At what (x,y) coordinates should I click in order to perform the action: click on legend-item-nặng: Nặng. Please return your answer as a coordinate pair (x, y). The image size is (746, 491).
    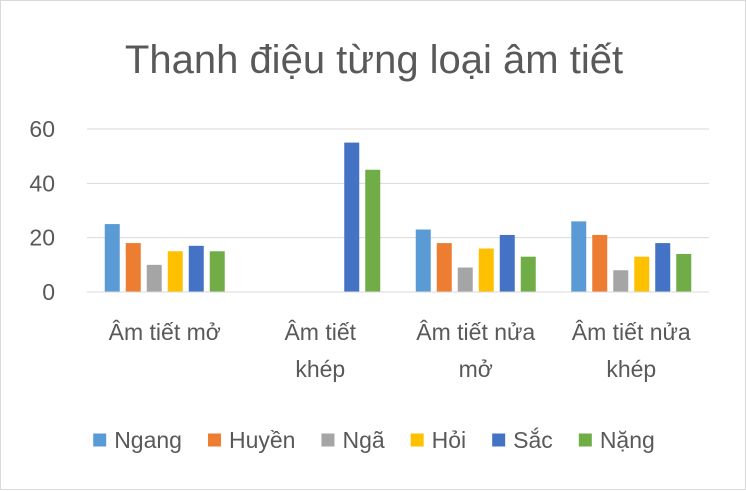
    Looking at the image, I should click on (616, 440).